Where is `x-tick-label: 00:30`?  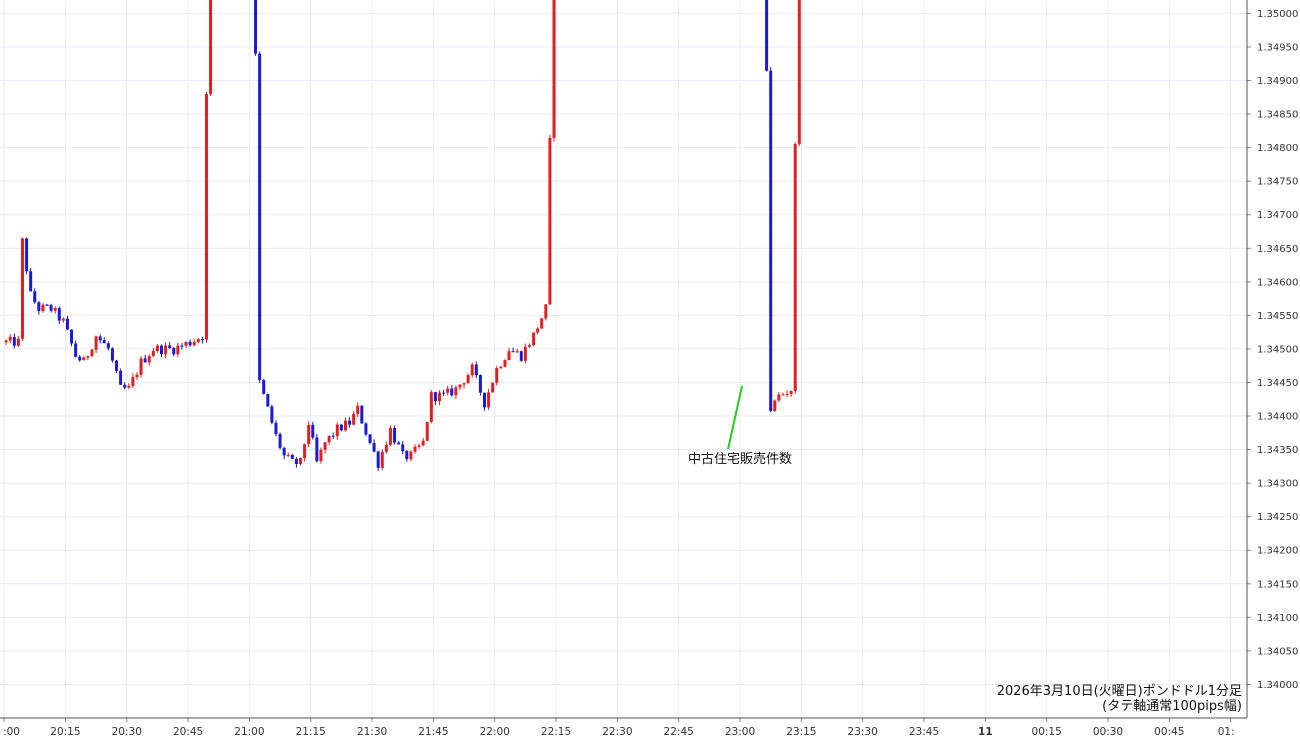
x-tick-label: 00:30 is located at coordinates (1108, 732).